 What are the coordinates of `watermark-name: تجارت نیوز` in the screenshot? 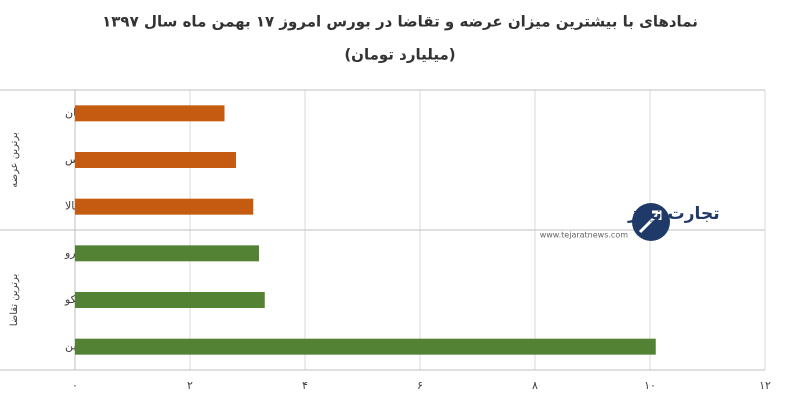 It's located at (673, 214).